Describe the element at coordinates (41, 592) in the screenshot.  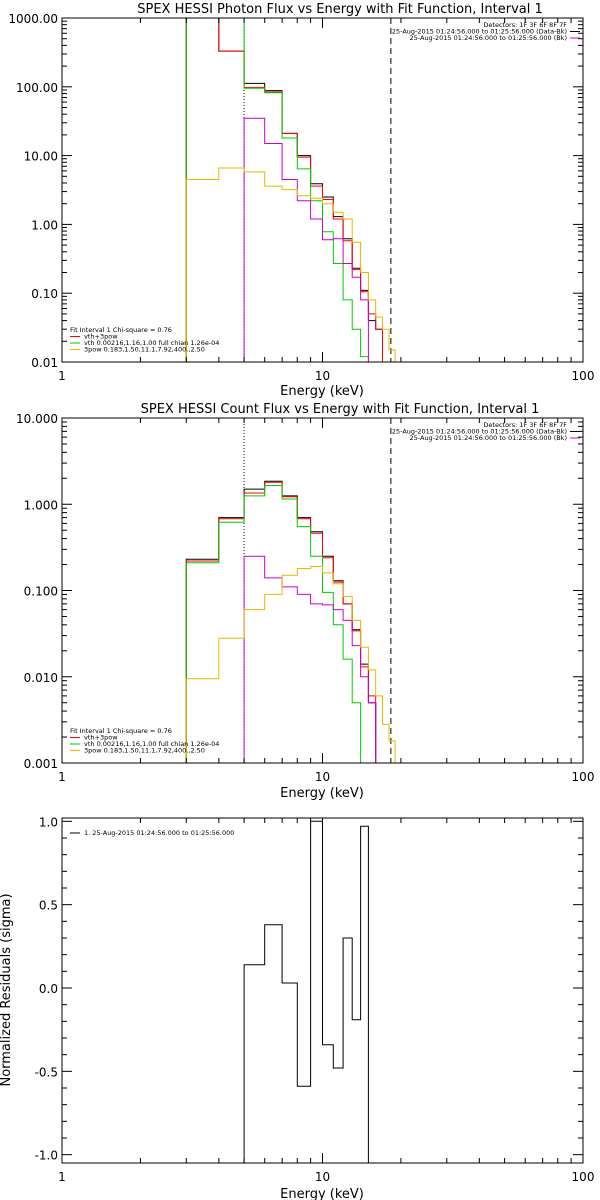
I see `count-flux-y-tick-label: 0.100` at that location.